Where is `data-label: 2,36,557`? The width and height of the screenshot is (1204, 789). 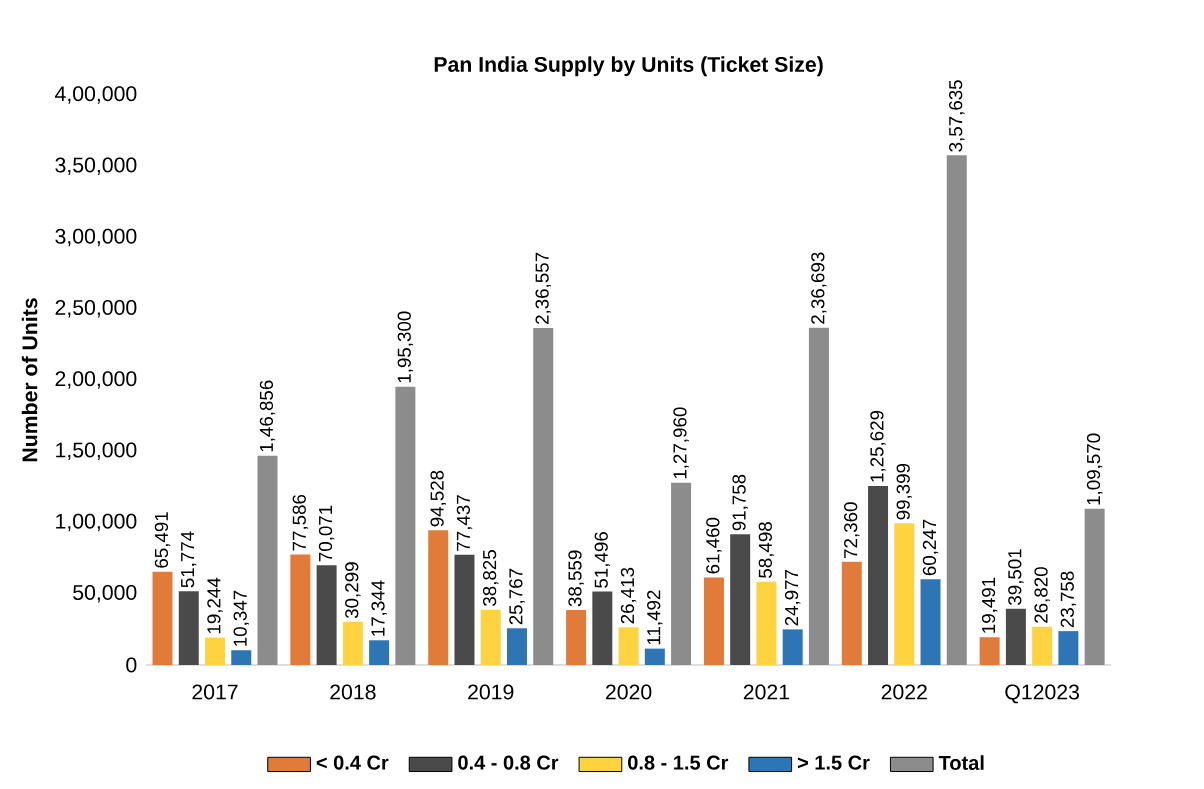
data-label: 2,36,557 is located at coordinates (543, 288).